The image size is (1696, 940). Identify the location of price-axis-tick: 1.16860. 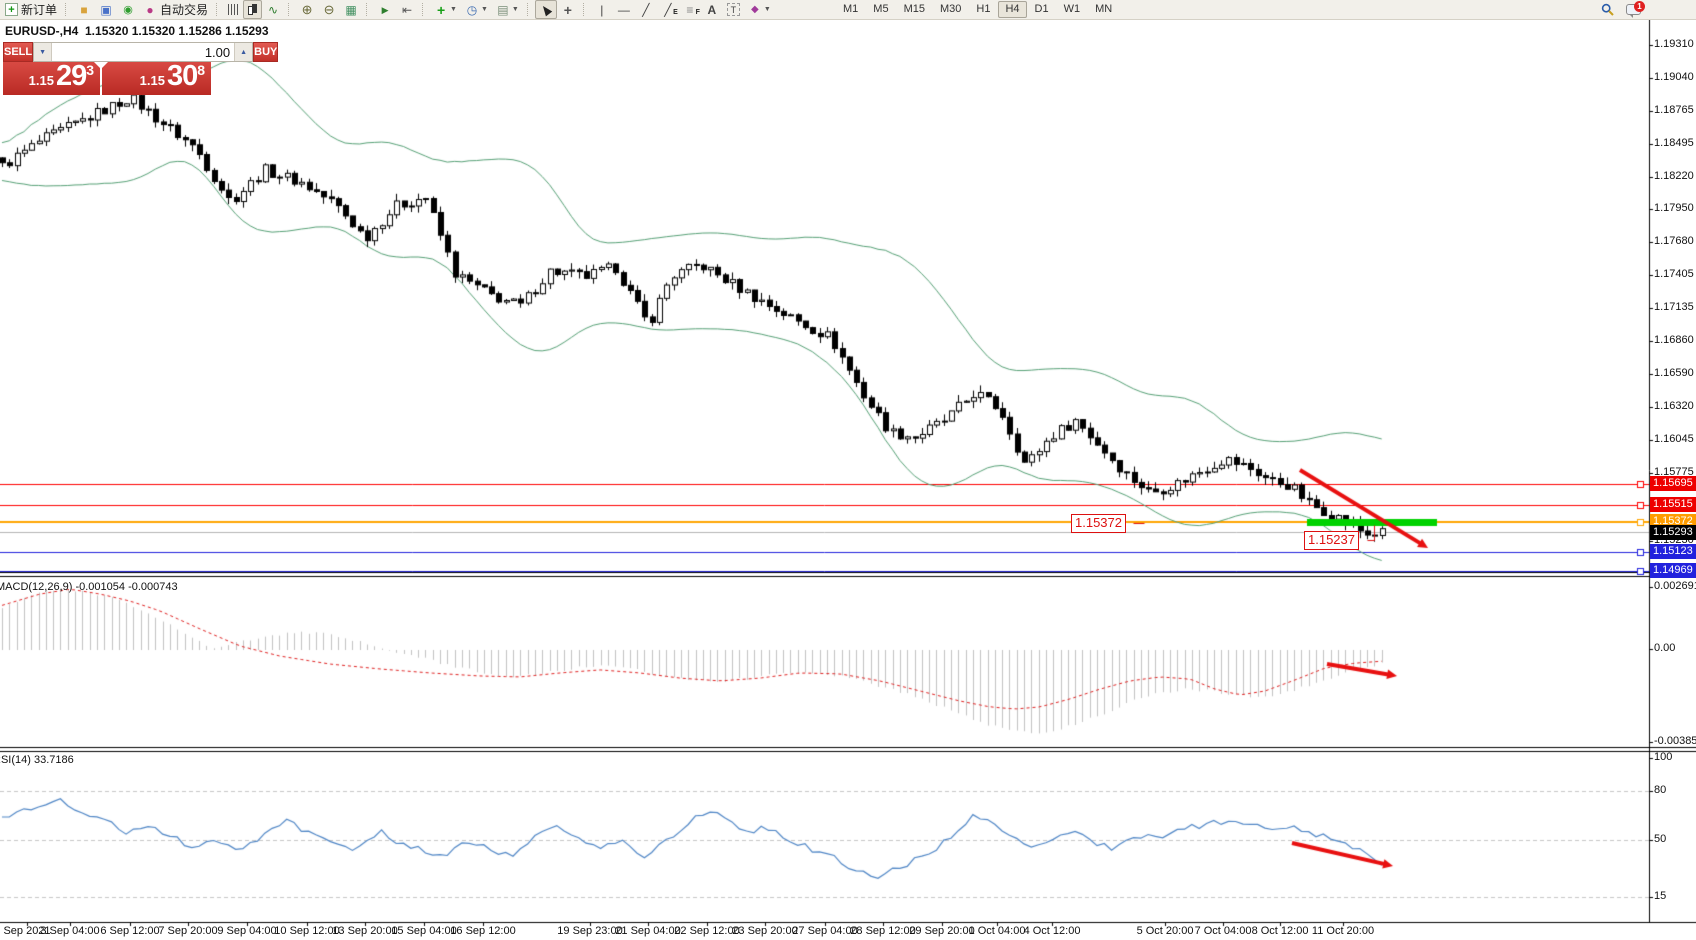
(1674, 340).